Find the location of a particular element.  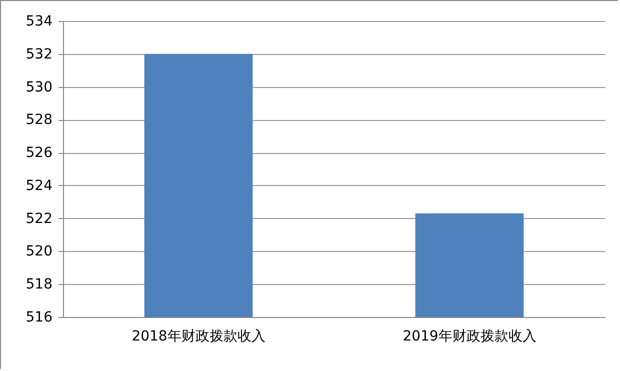

y-tick-label: 524 is located at coordinates (39, 186).